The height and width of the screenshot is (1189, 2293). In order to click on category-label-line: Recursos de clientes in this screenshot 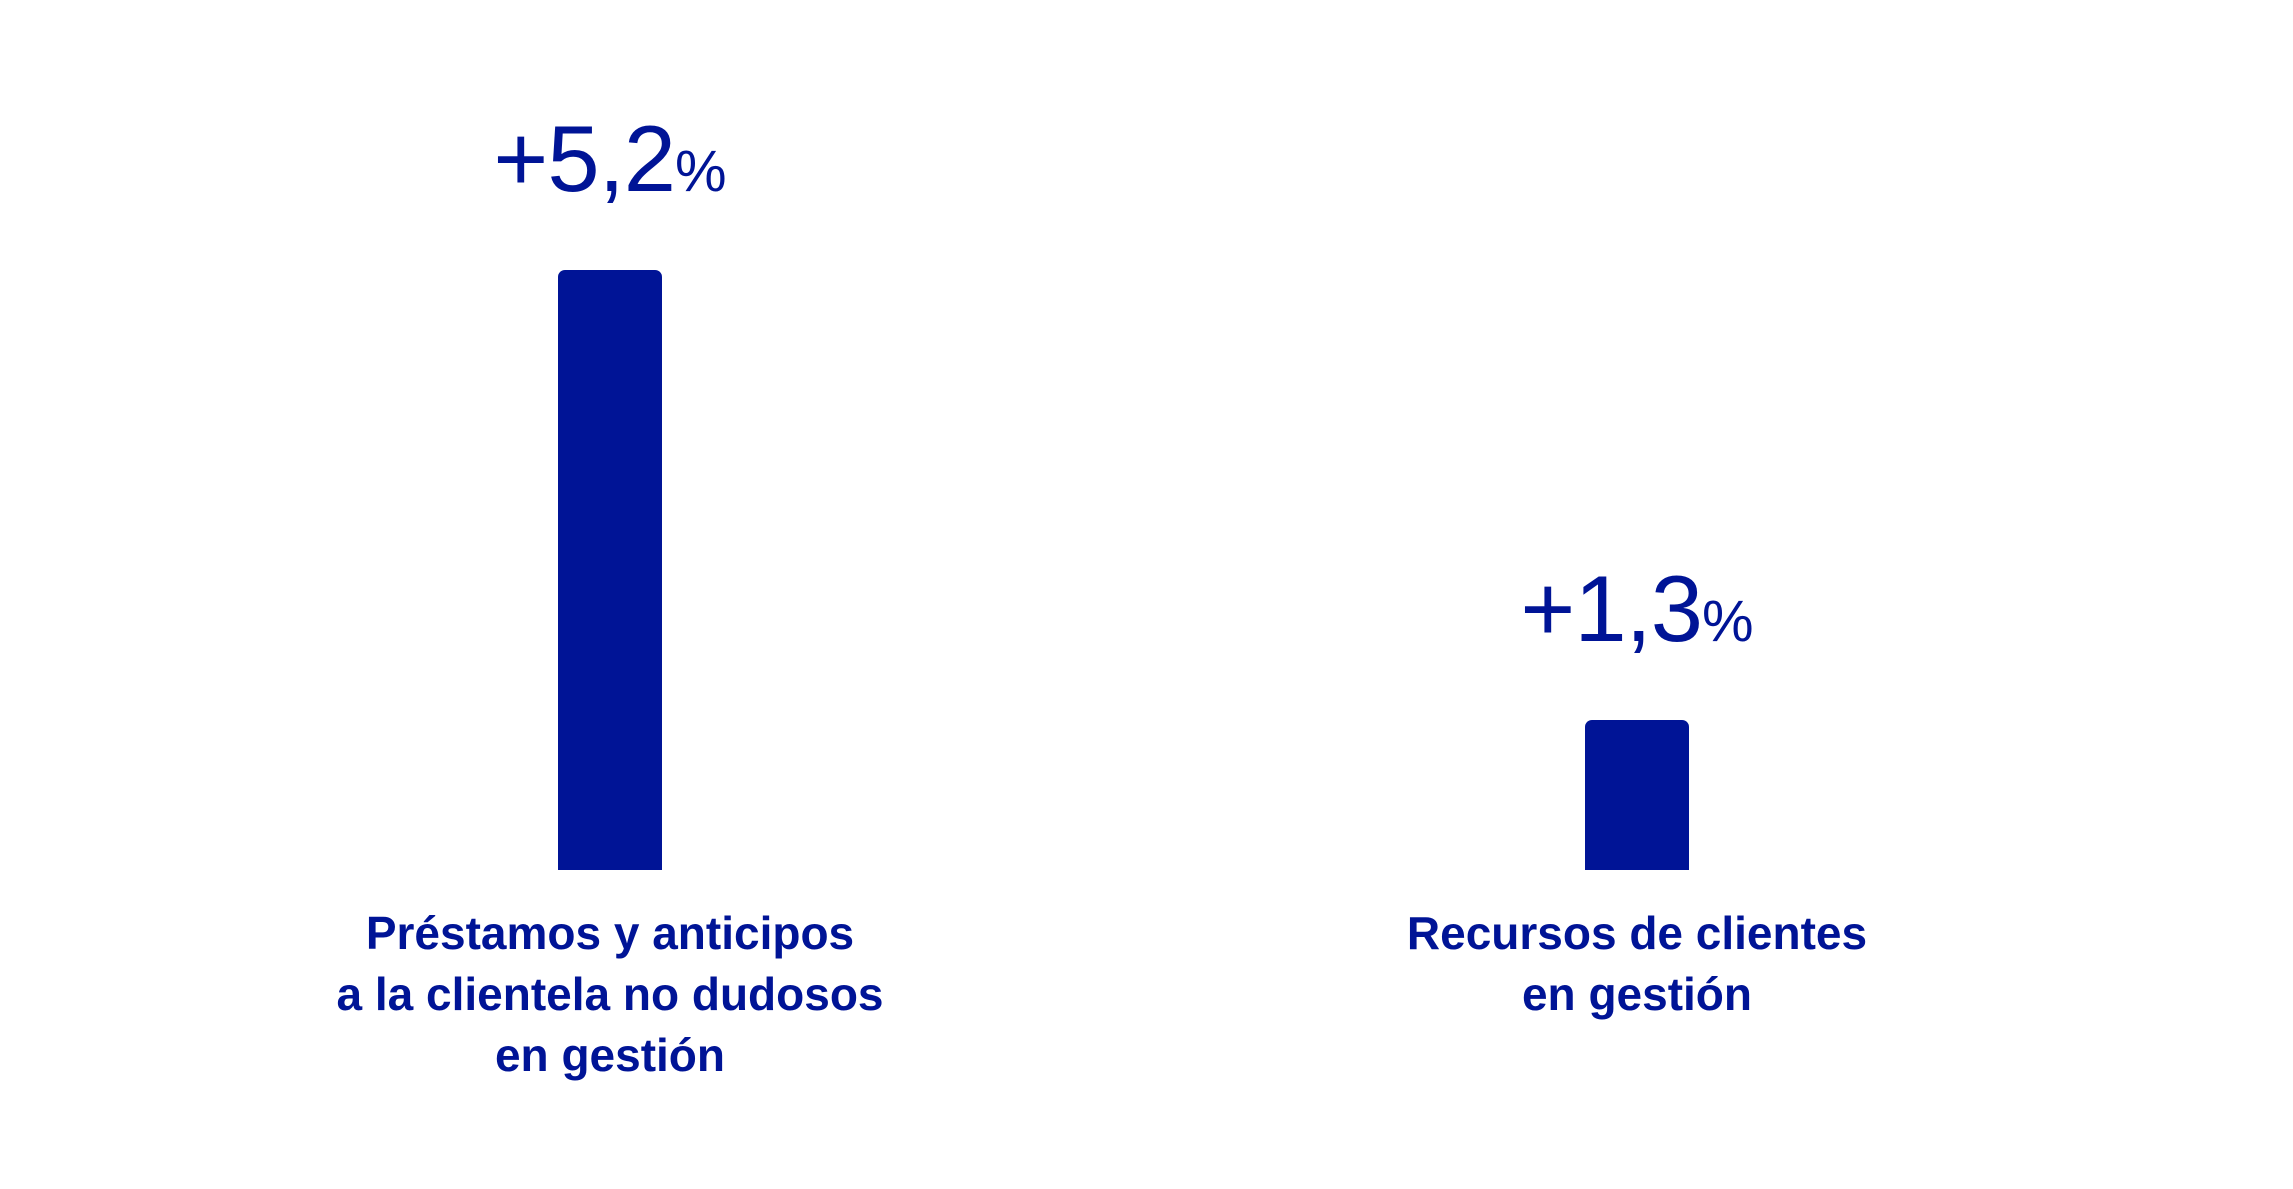, I will do `click(1637, 933)`.